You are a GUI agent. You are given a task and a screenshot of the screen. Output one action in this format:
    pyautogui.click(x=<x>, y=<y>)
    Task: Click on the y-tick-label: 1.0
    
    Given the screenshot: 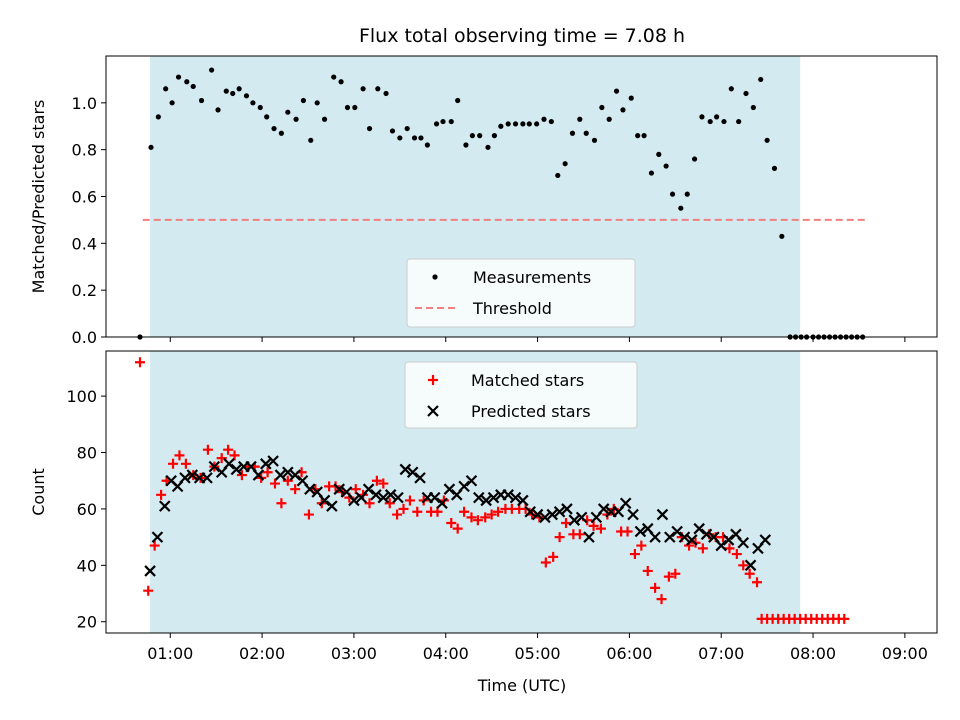 What is the action you would take?
    pyautogui.click(x=84, y=103)
    